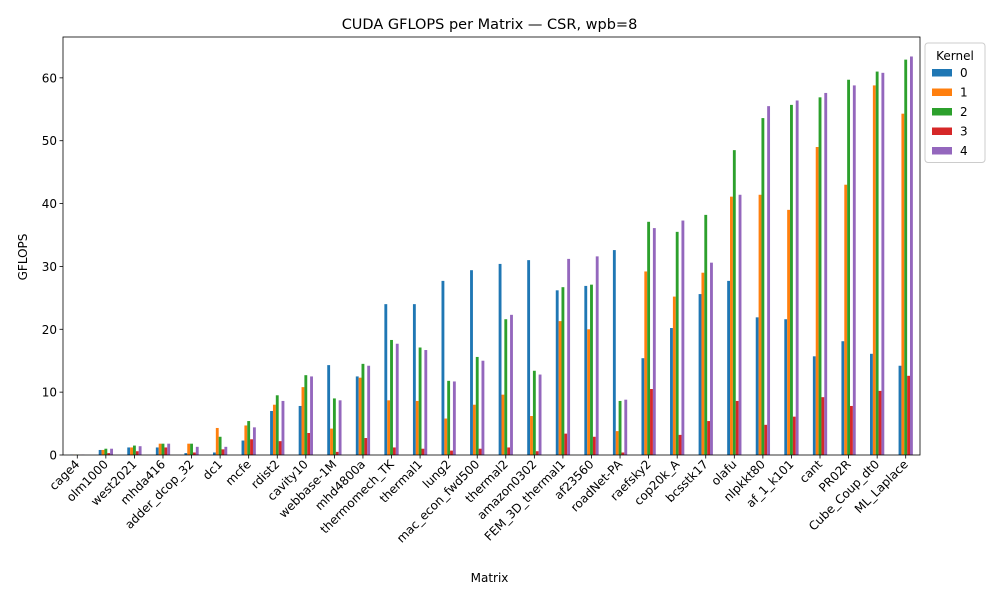 The image size is (1000, 604). Describe the element at coordinates (955, 56) in the screenshot. I see `legend-title: Kernel` at that location.